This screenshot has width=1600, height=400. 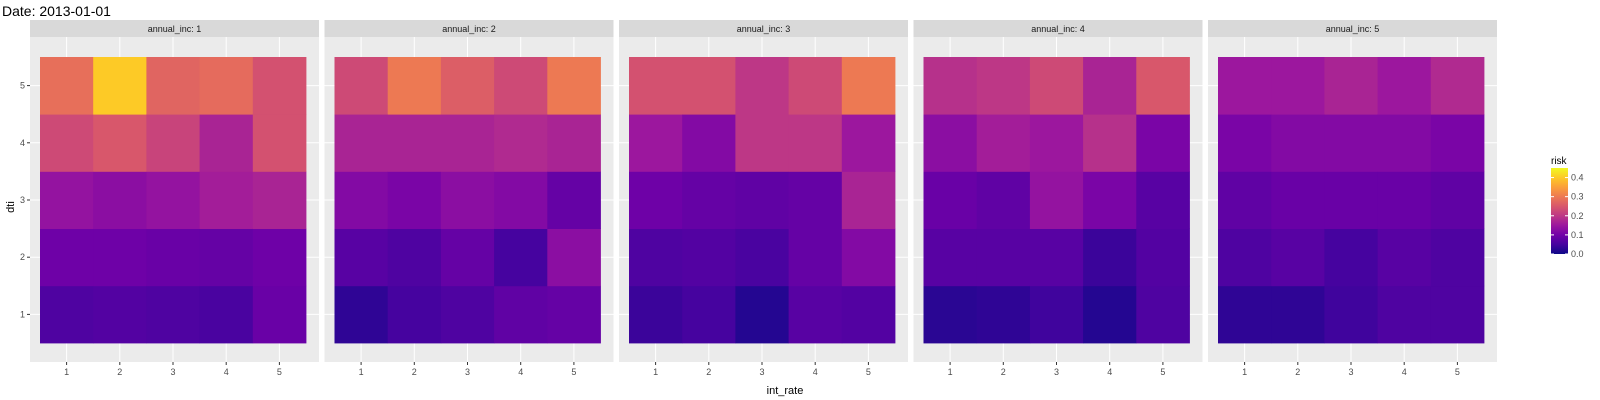 What do you see at coordinates (11, 207) in the screenshot?
I see `y-axis-title: dti` at bounding box center [11, 207].